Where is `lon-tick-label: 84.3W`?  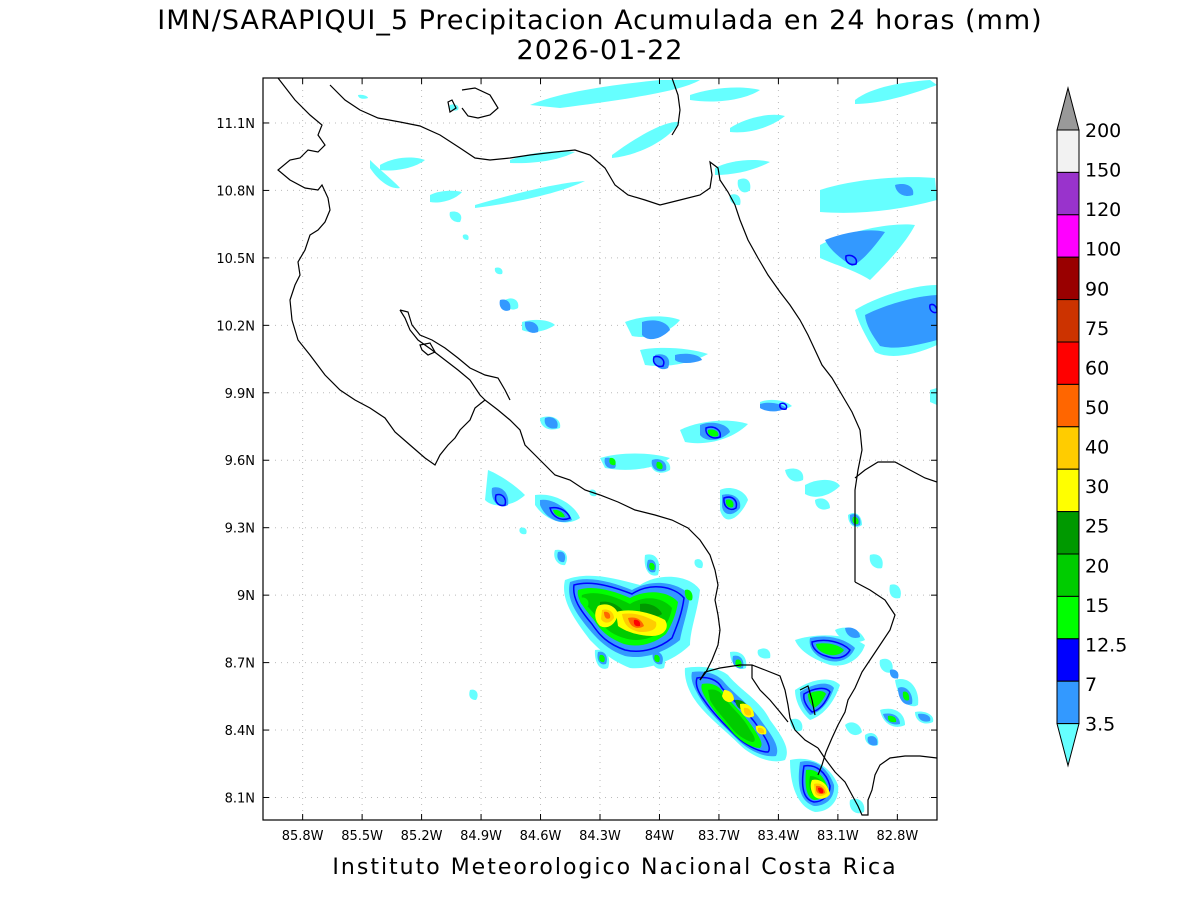
lon-tick-label: 84.3W is located at coordinates (600, 836).